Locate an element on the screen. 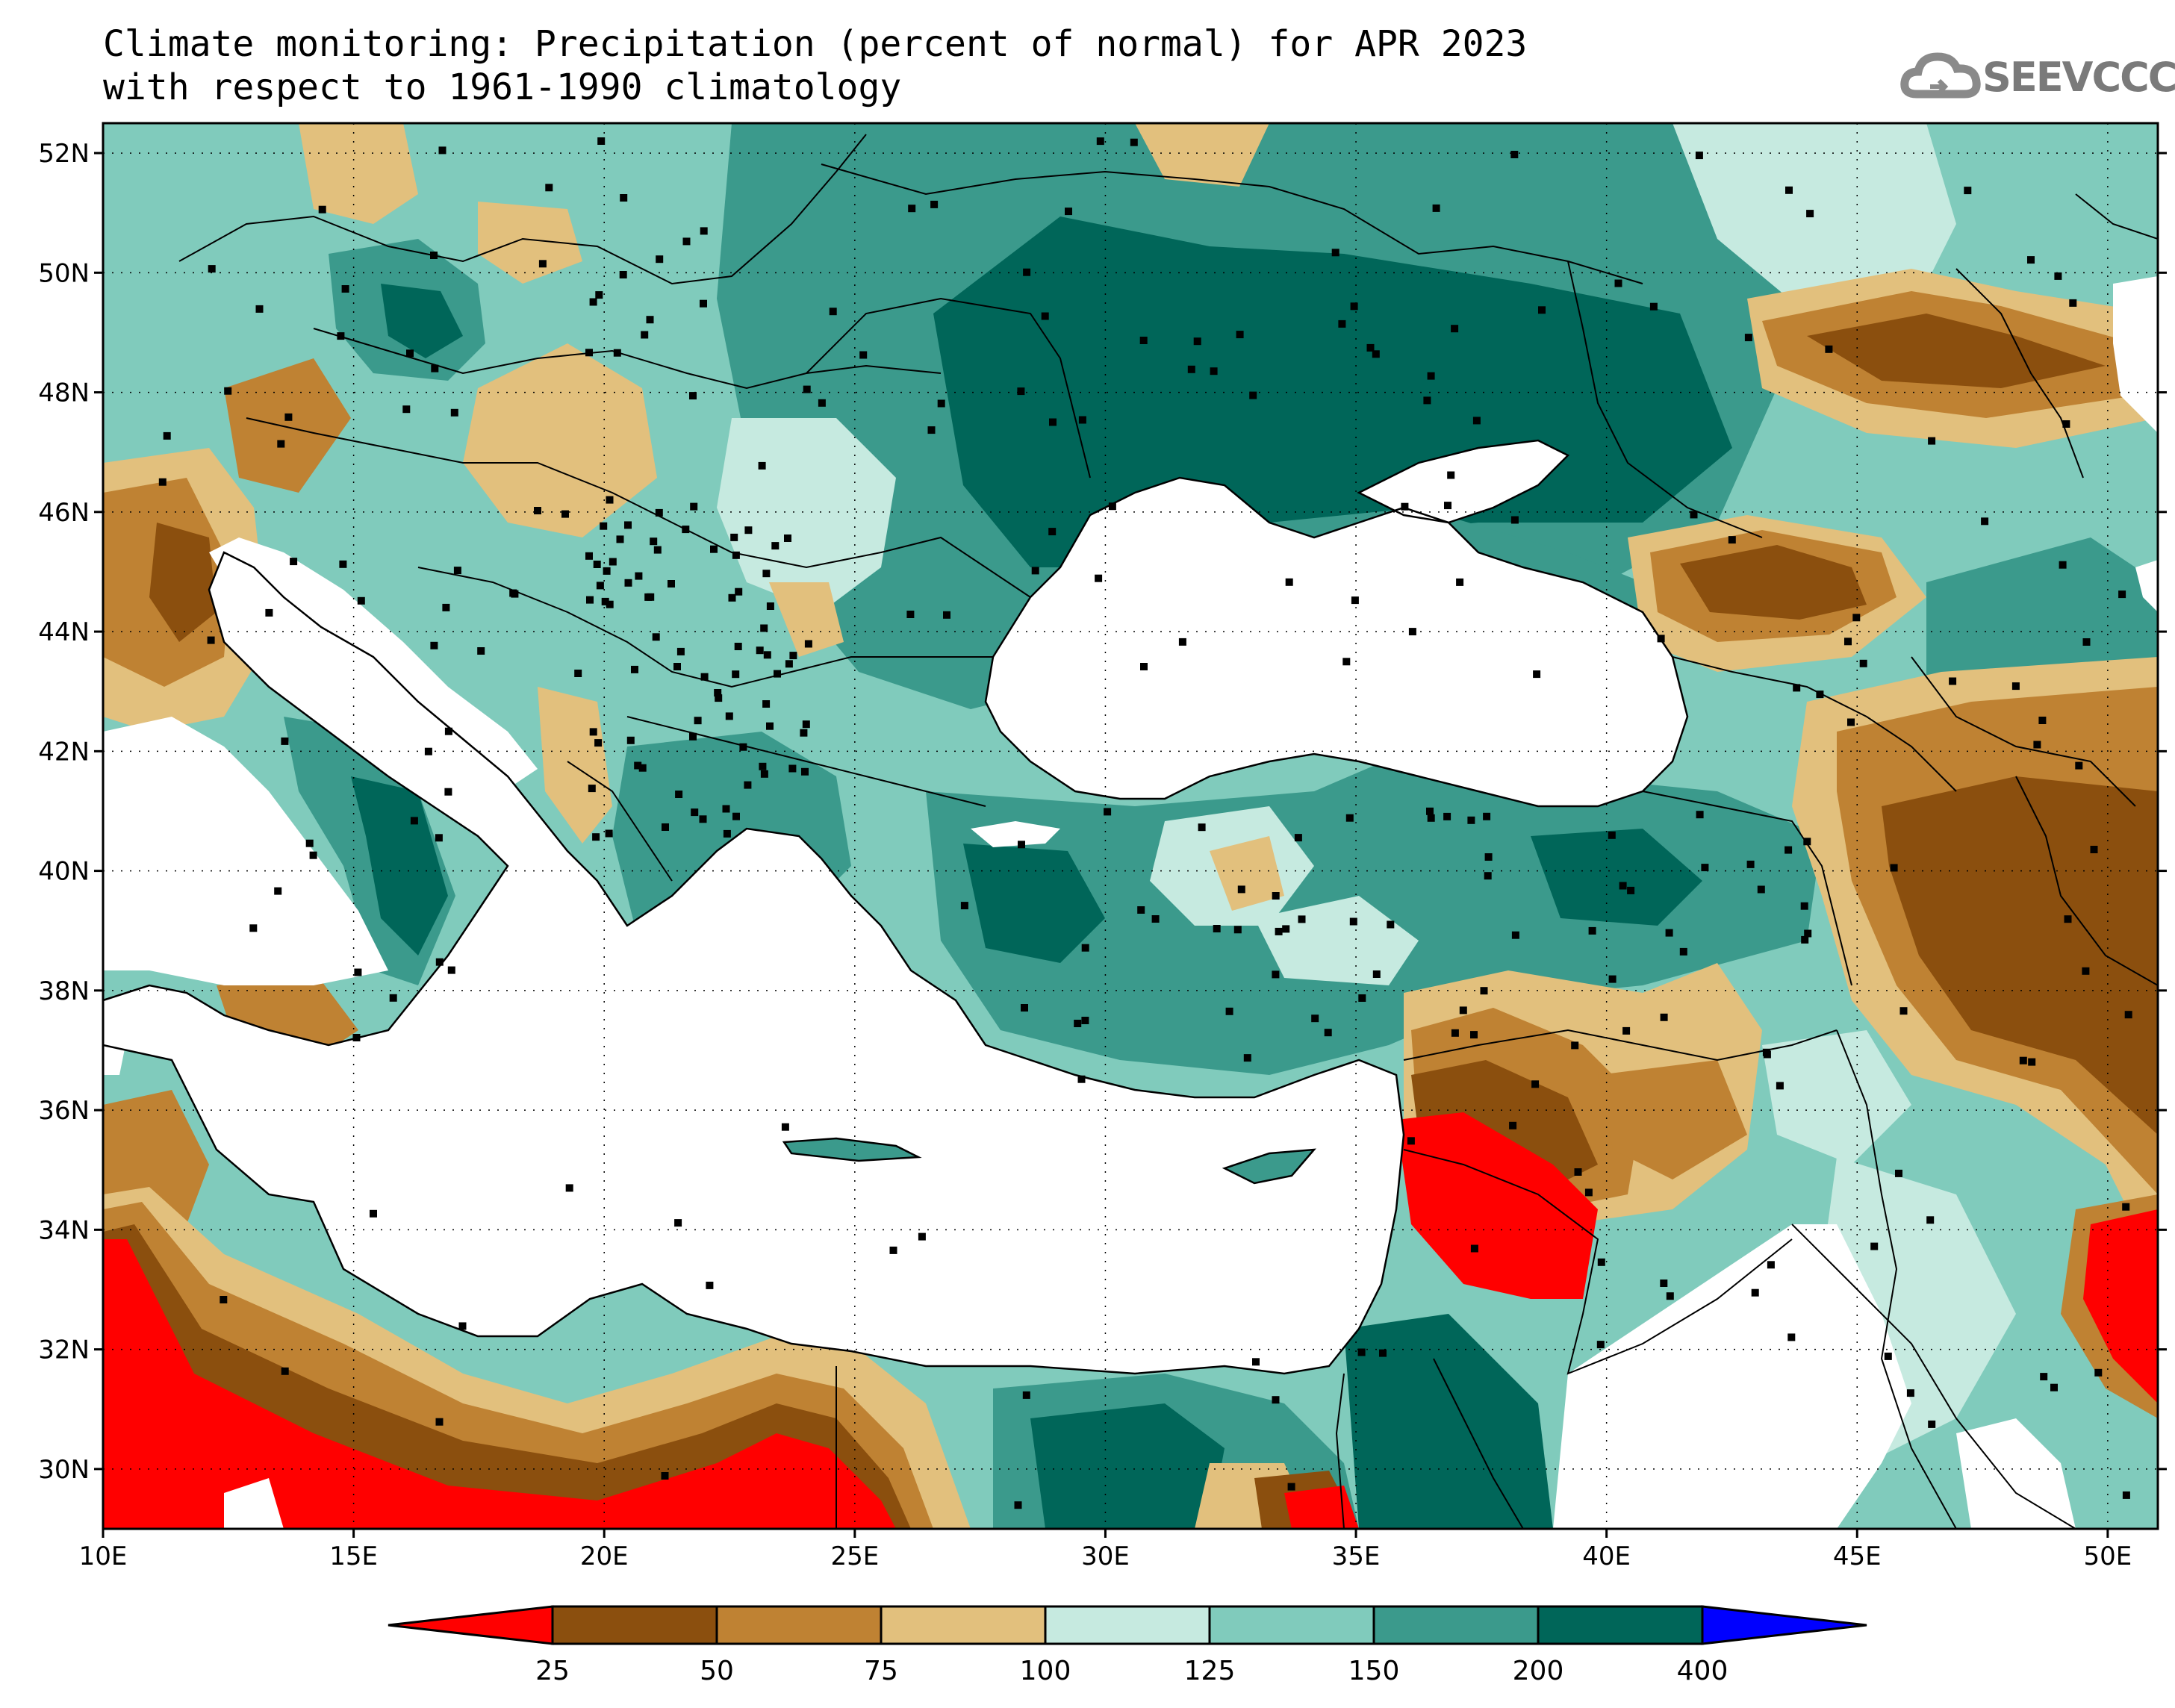  lat-tick-label: 38N is located at coordinates (64, 991).